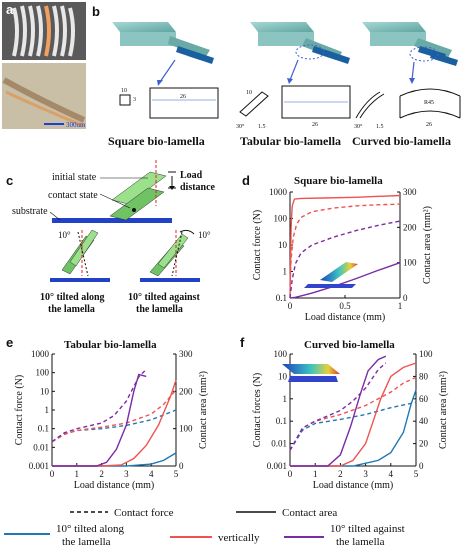  I want to click on curved-length: 26, so click(429, 125).